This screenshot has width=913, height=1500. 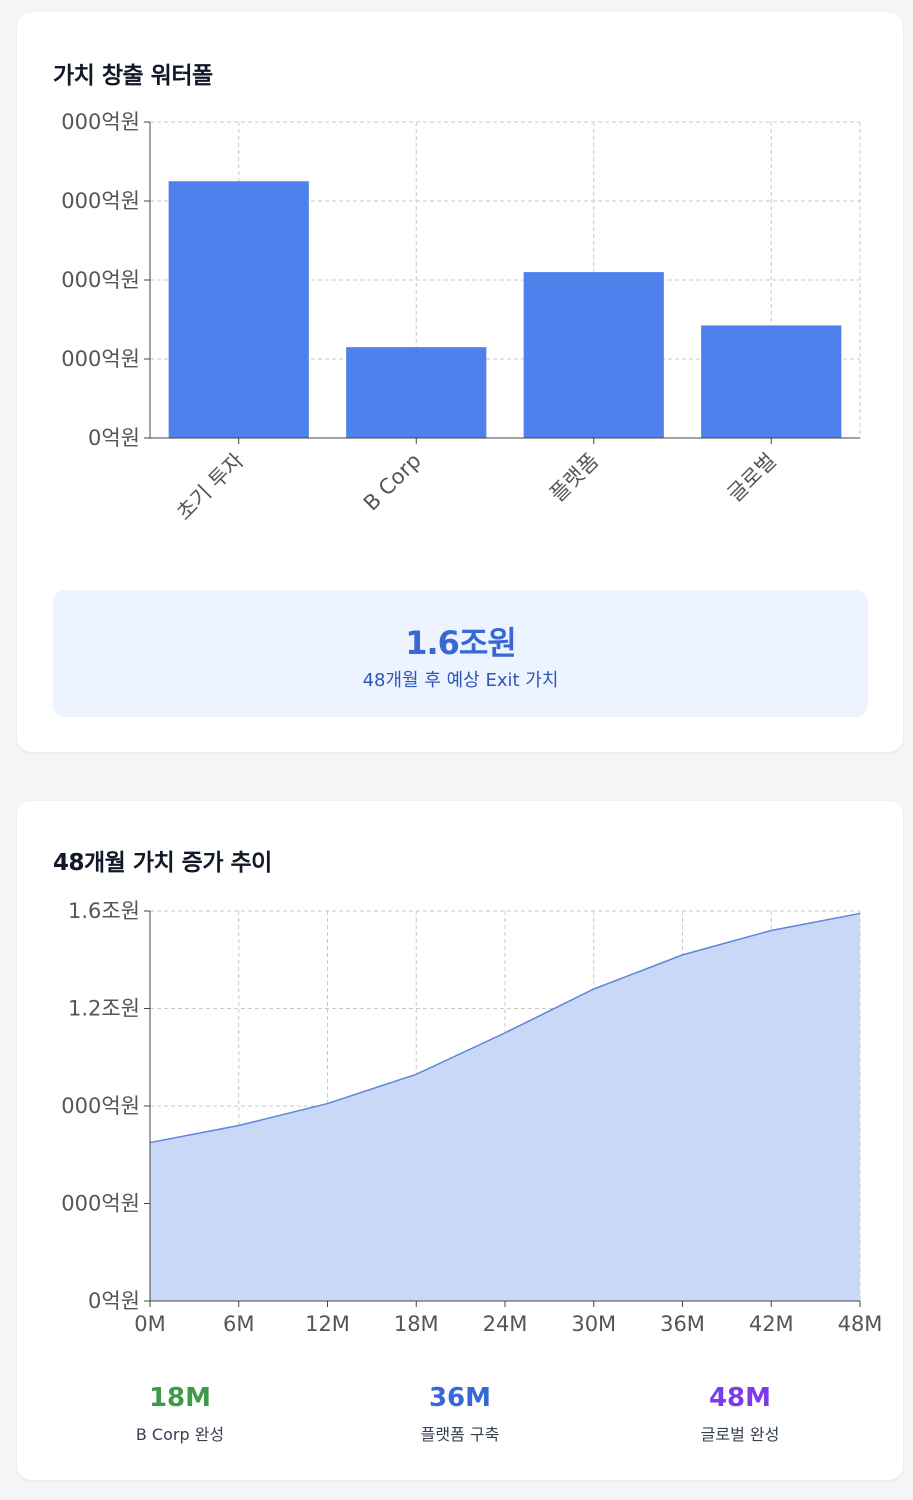 I want to click on exit-value: 1.6조원, so click(x=461, y=643).